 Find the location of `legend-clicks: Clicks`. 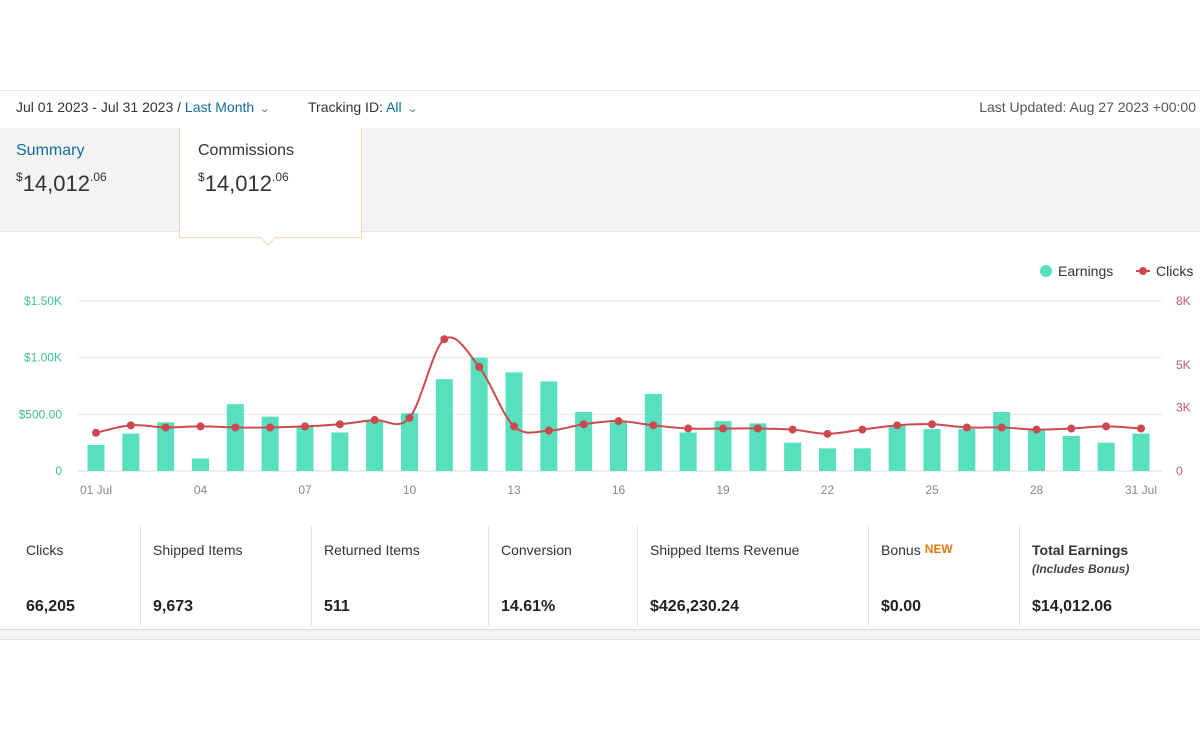

legend-clicks: Clicks is located at coordinates (1164, 271).